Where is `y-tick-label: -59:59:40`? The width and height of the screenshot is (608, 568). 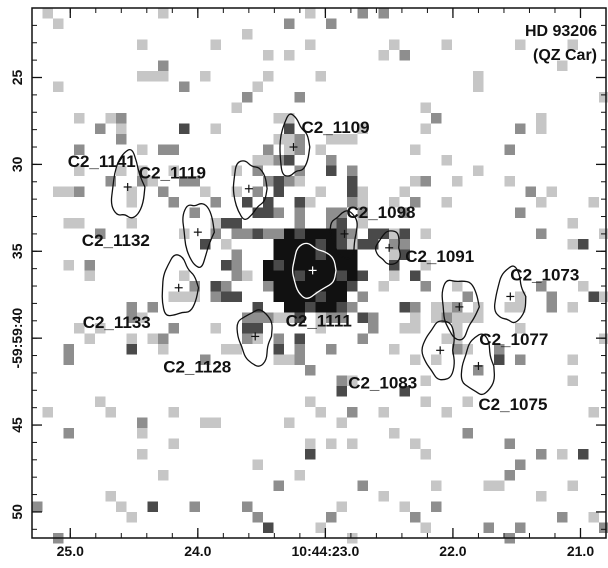 y-tick-label: -59:59:40 is located at coordinates (17, 338).